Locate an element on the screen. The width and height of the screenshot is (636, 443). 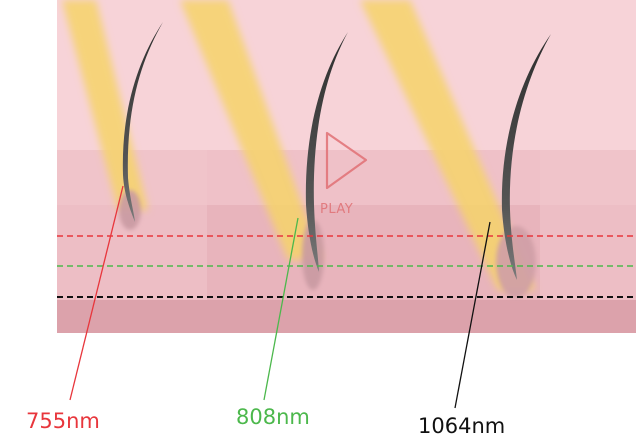
wavelength-label-755: 755nm is located at coordinates (63, 421).